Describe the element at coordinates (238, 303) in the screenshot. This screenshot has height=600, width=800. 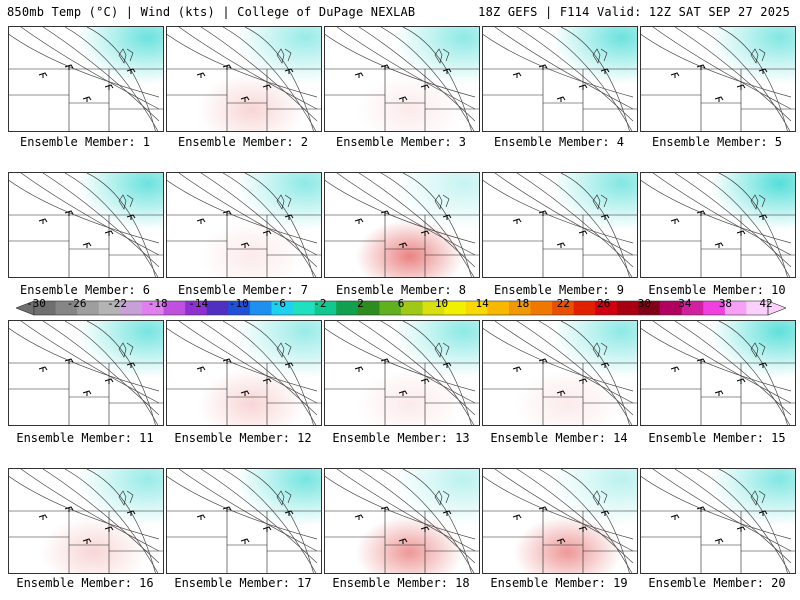
I see `colorbar-tick-label: -10` at that location.